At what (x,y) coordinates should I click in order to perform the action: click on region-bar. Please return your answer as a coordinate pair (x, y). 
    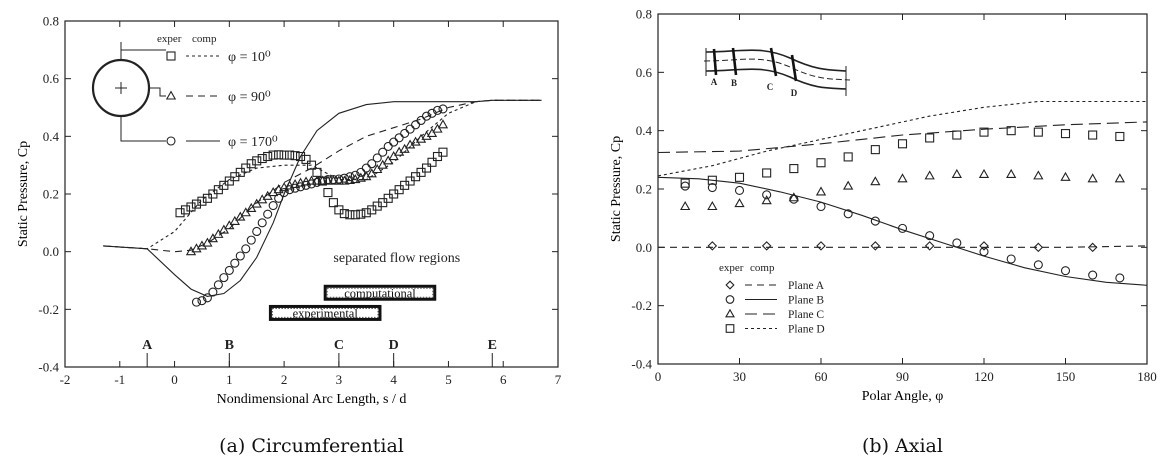
    Looking at the image, I should click on (380, 292).